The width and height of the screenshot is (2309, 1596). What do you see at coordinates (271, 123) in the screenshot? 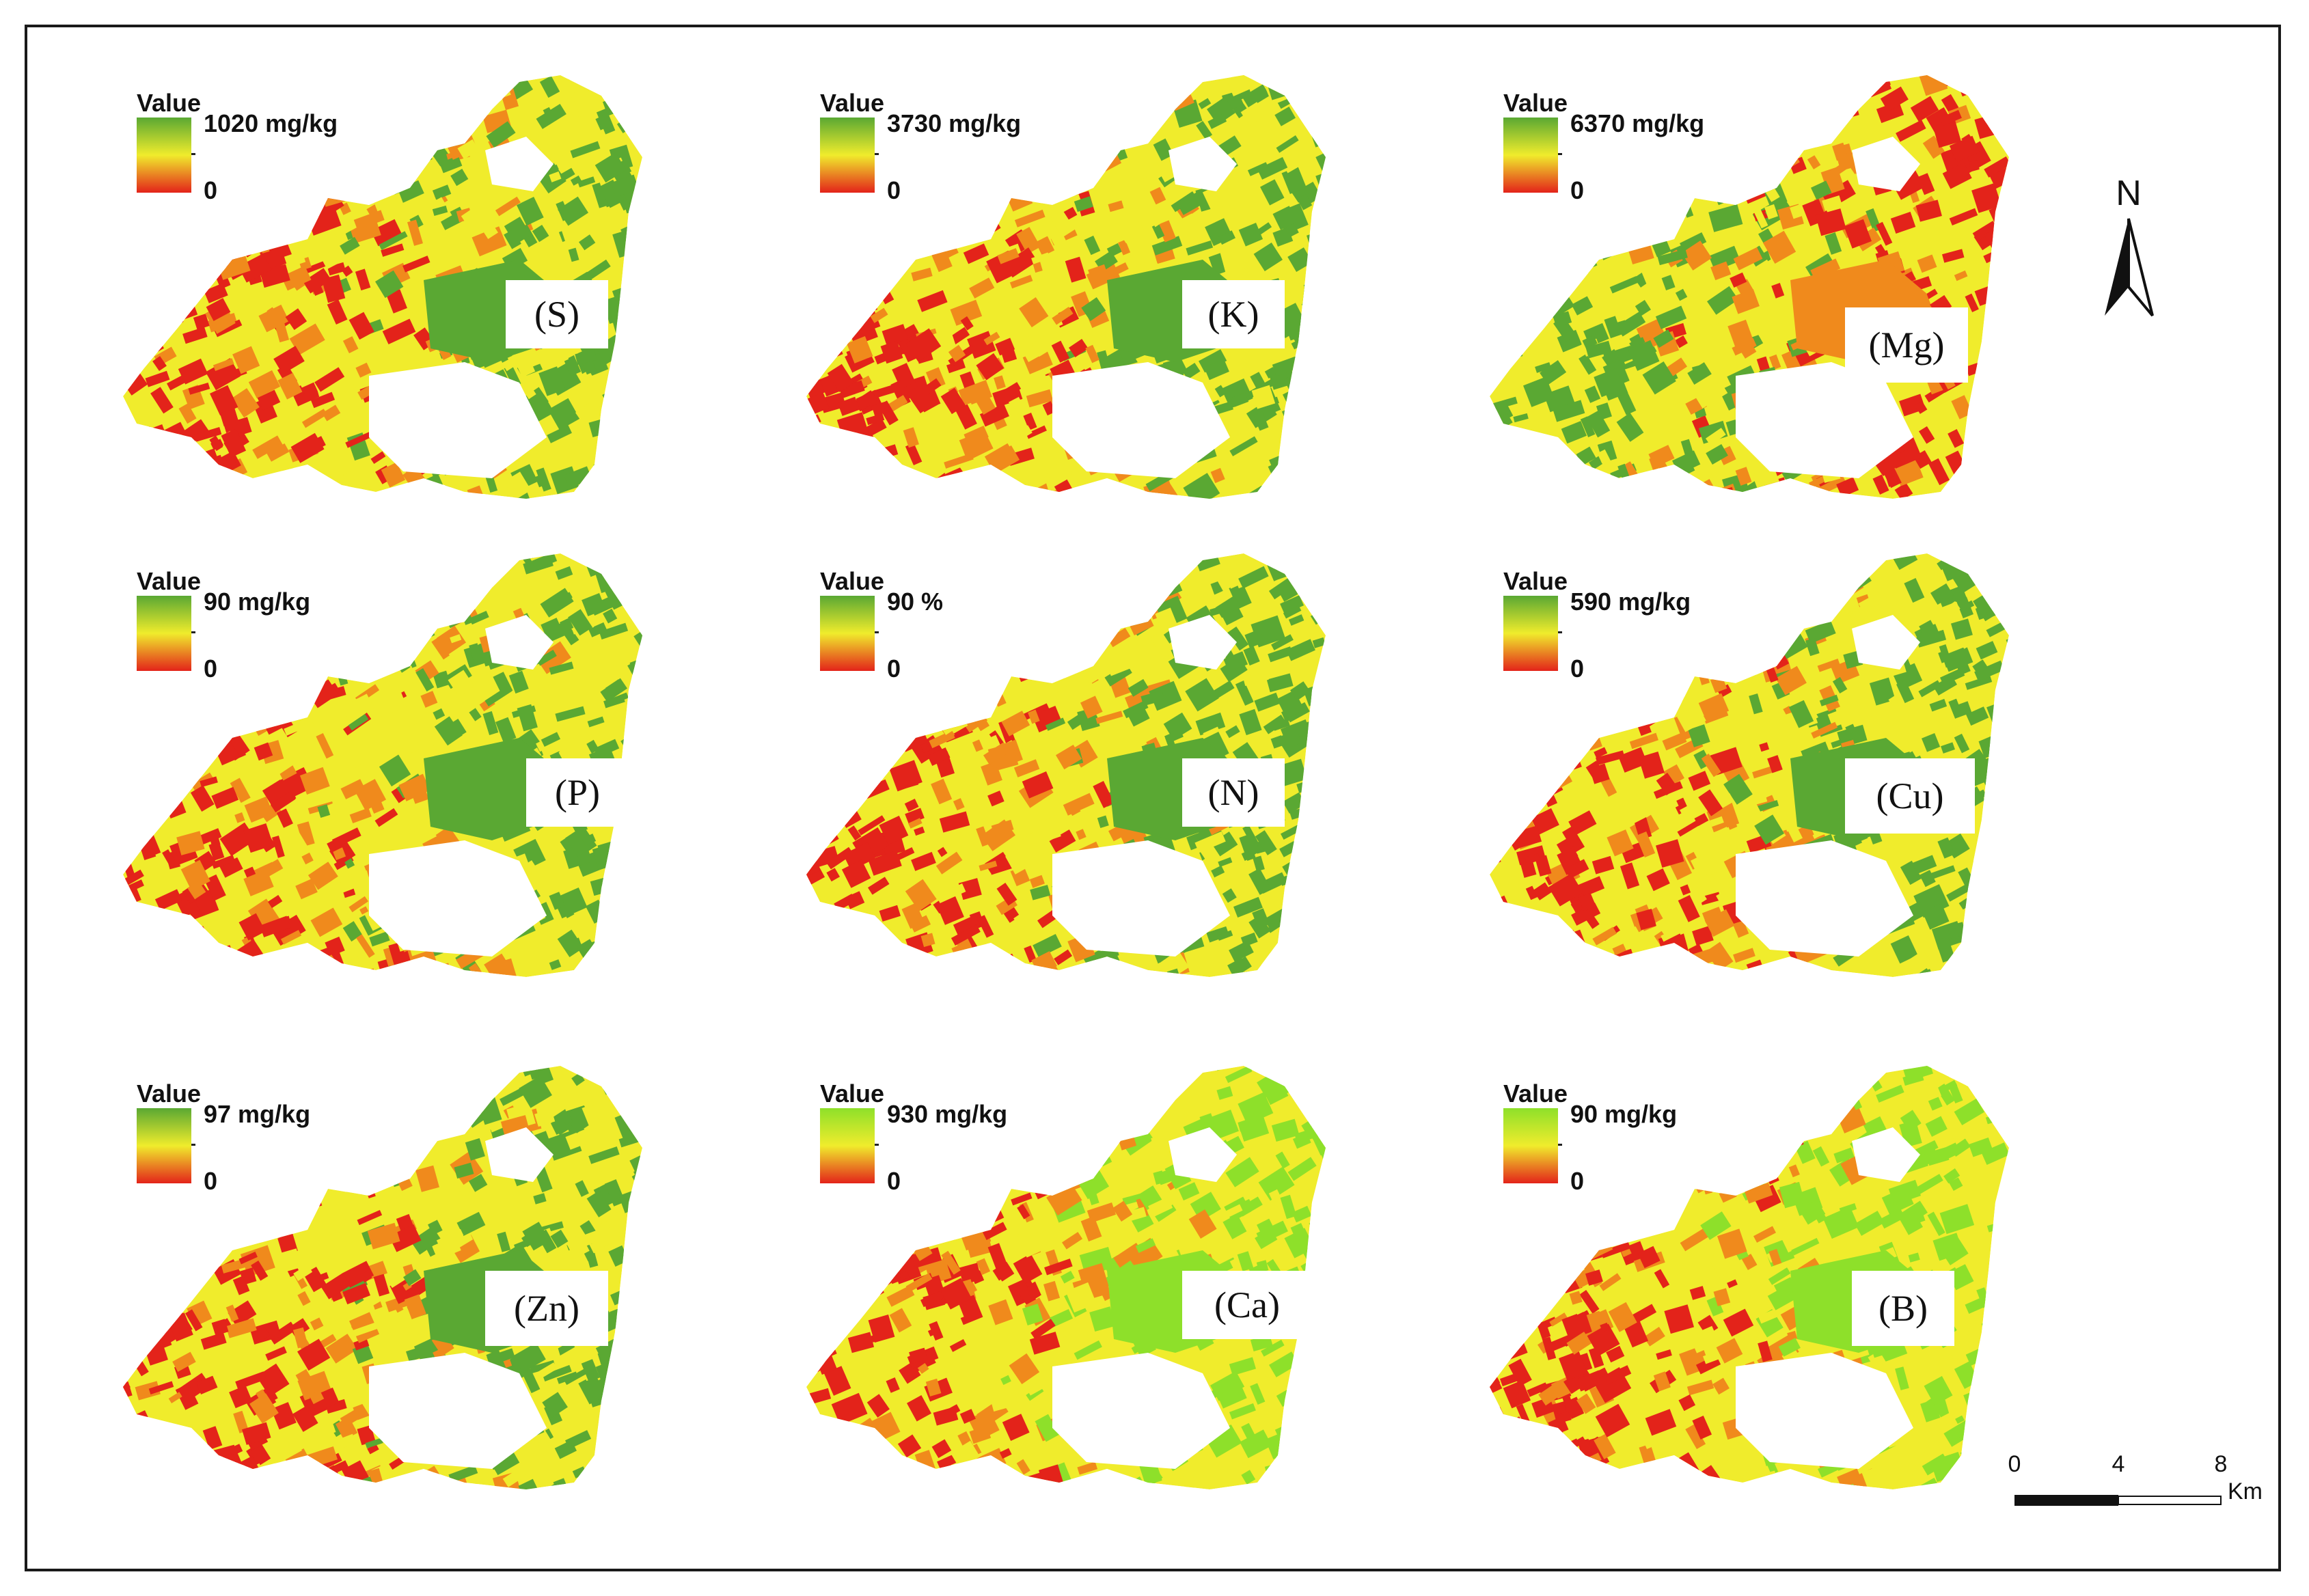
I see `legend-max-value: 1020 mg/kg` at bounding box center [271, 123].